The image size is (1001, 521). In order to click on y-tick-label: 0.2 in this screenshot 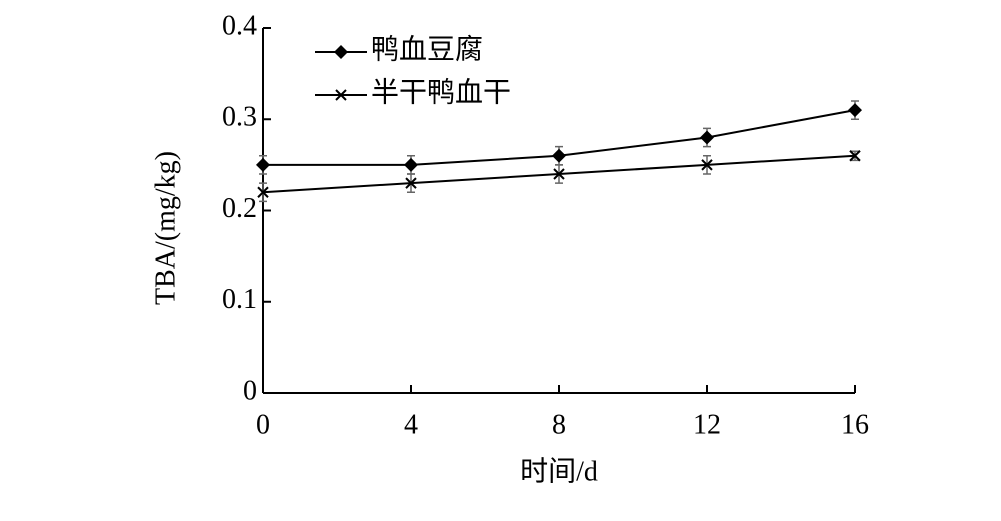, I will do `click(239, 208)`.